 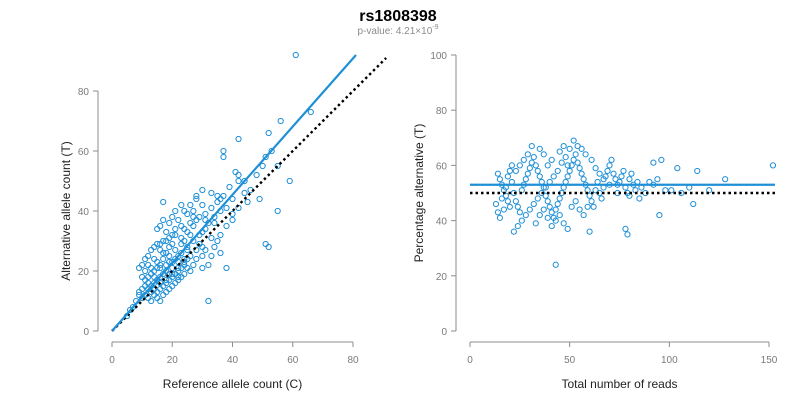 What do you see at coordinates (173, 360) in the screenshot?
I see `left-x-tick-label: 20` at bounding box center [173, 360].